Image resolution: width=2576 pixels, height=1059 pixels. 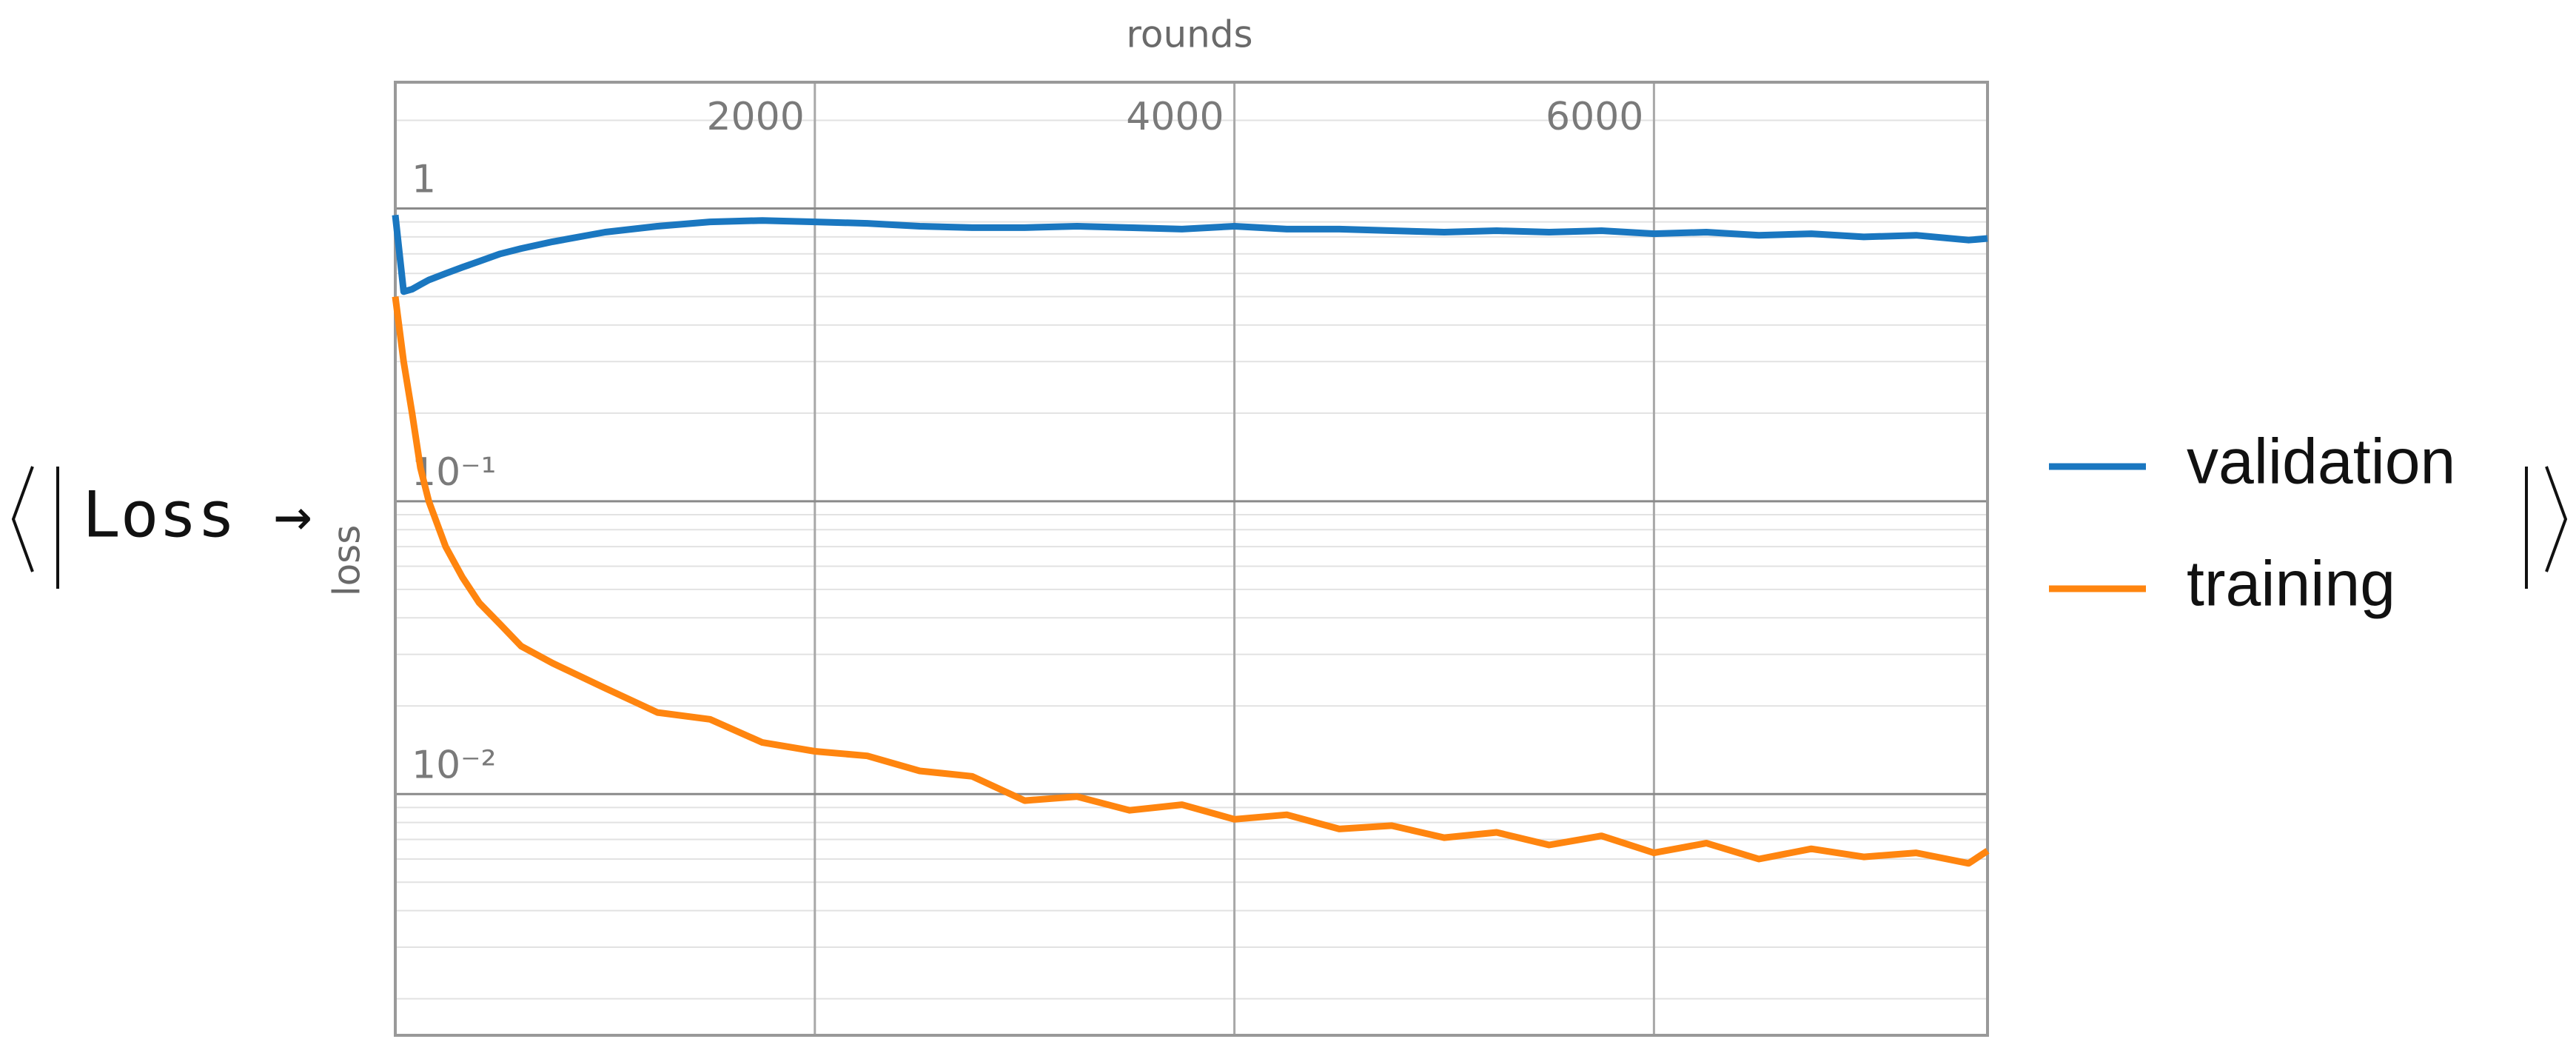 I want to click on x-tick-label: 2000, so click(x=755, y=117).